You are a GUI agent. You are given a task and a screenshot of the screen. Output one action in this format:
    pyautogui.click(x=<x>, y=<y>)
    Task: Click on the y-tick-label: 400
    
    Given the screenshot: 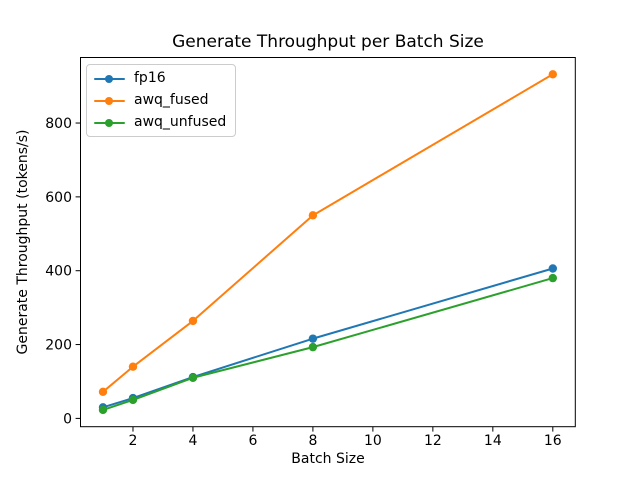 What is the action you would take?
    pyautogui.click(x=58, y=272)
    